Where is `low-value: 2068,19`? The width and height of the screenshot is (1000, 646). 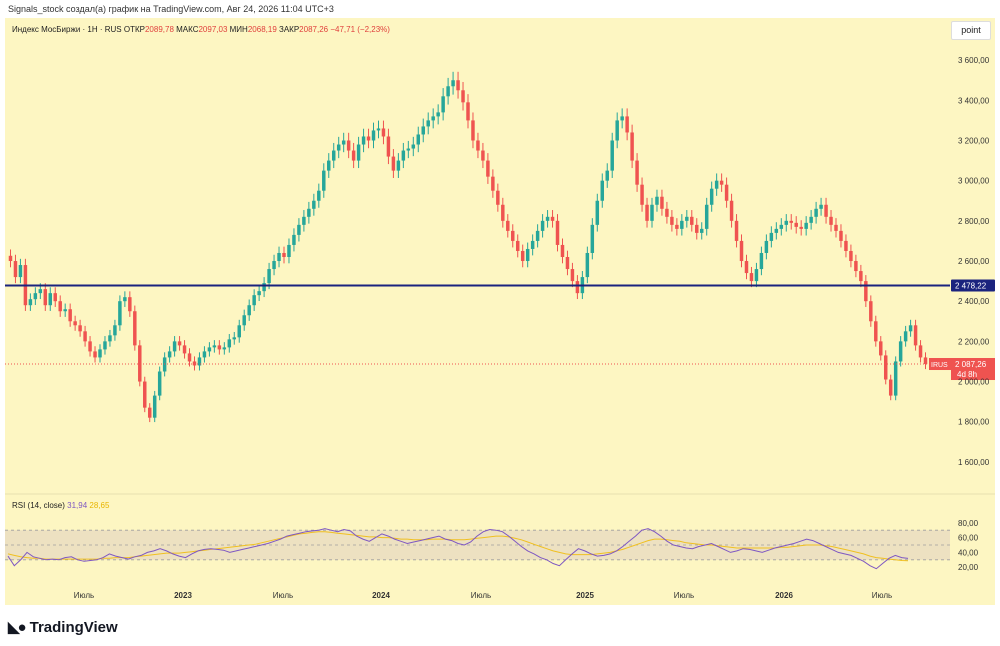
low-value: 2068,19 is located at coordinates (262, 29).